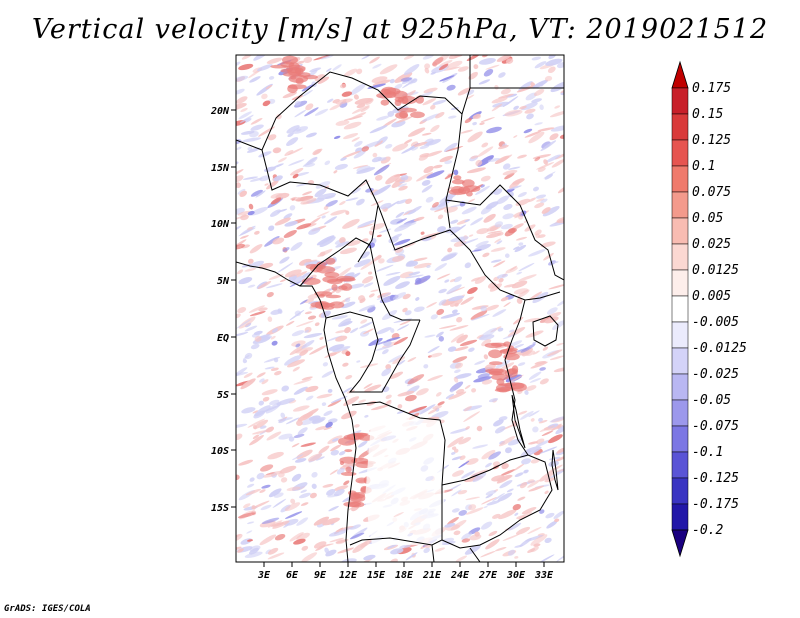 Image resolution: width=800 pixels, height=618 pixels. I want to click on border-sudan, so click(504, 168).